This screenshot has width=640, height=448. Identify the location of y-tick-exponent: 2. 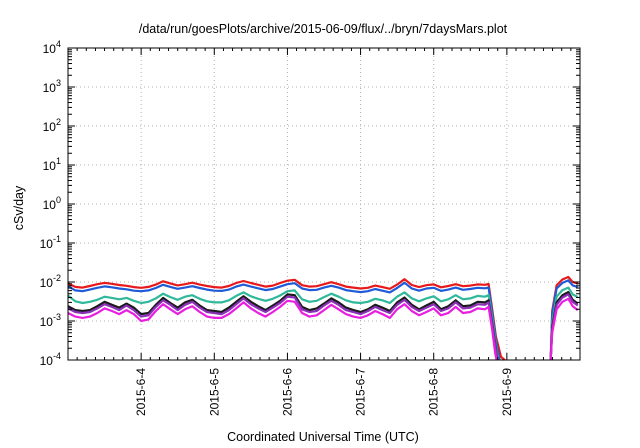
(58, 122).